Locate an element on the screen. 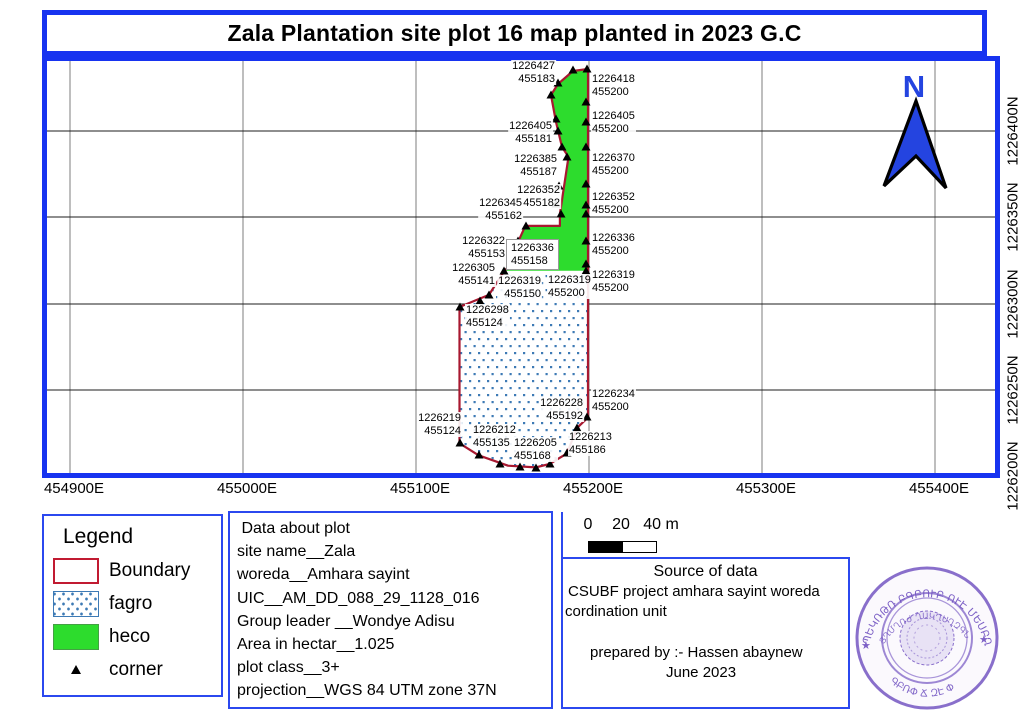 The image size is (1024, 724). coordinate-label: 1226405 455200 is located at coordinates (613, 122).